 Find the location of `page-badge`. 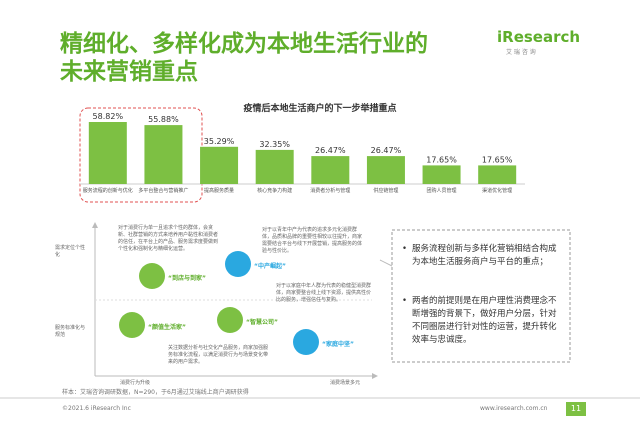

page-badge is located at coordinates (576, 409).